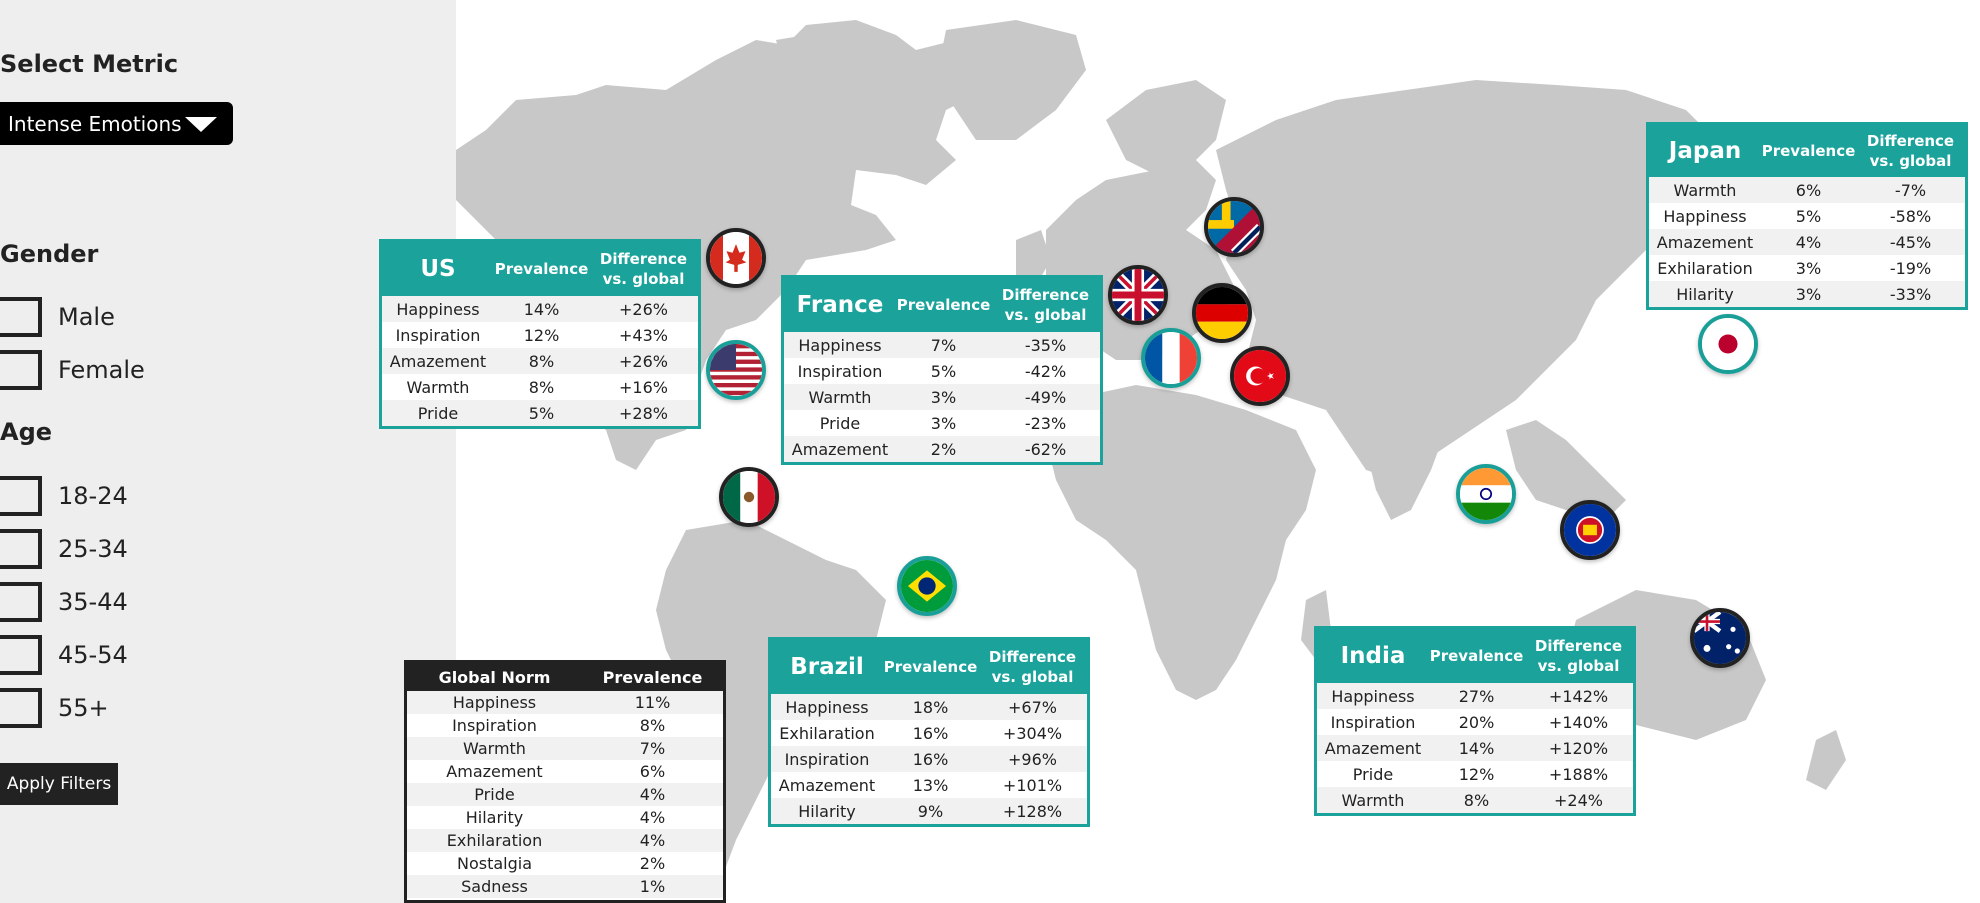  What do you see at coordinates (929, 667) in the screenshot?
I see `table-header: Brazil Prevalence Difference vs. global` at bounding box center [929, 667].